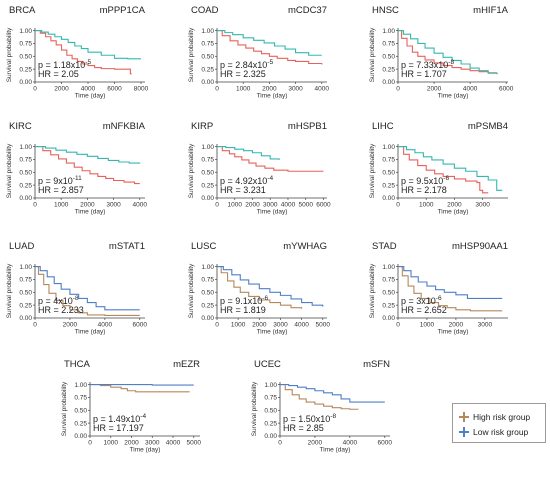 This screenshot has width=550, height=480. Describe the element at coordinates (61, 310) in the screenshot. I see `hazard-ratio-label: HR = 2.233` at that location.